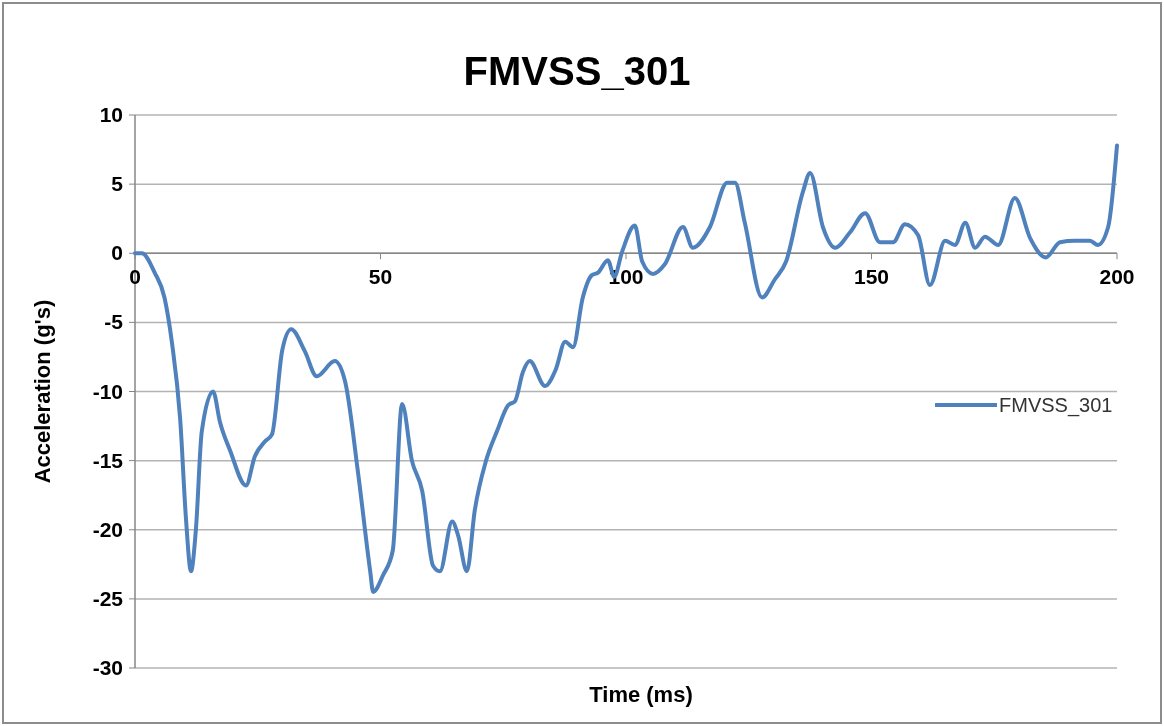 The image size is (1164, 726). I want to click on x-tick-label: 0, so click(135, 277).